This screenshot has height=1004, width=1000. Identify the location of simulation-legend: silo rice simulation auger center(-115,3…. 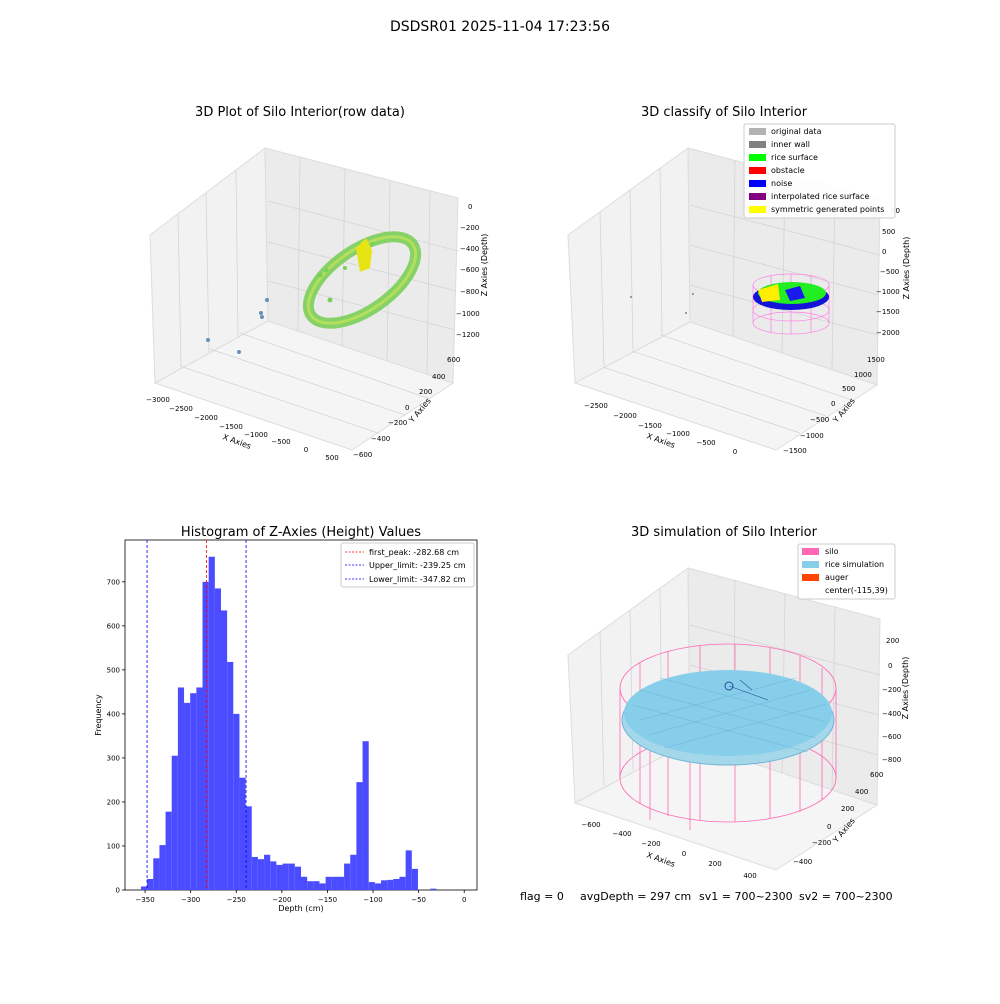
(846, 571).